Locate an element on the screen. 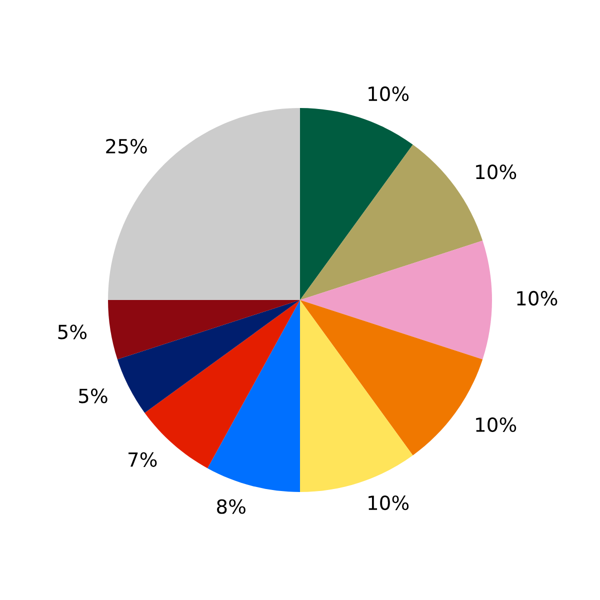 The width and height of the screenshot is (600, 600). data-label: 25% is located at coordinates (126, 146).